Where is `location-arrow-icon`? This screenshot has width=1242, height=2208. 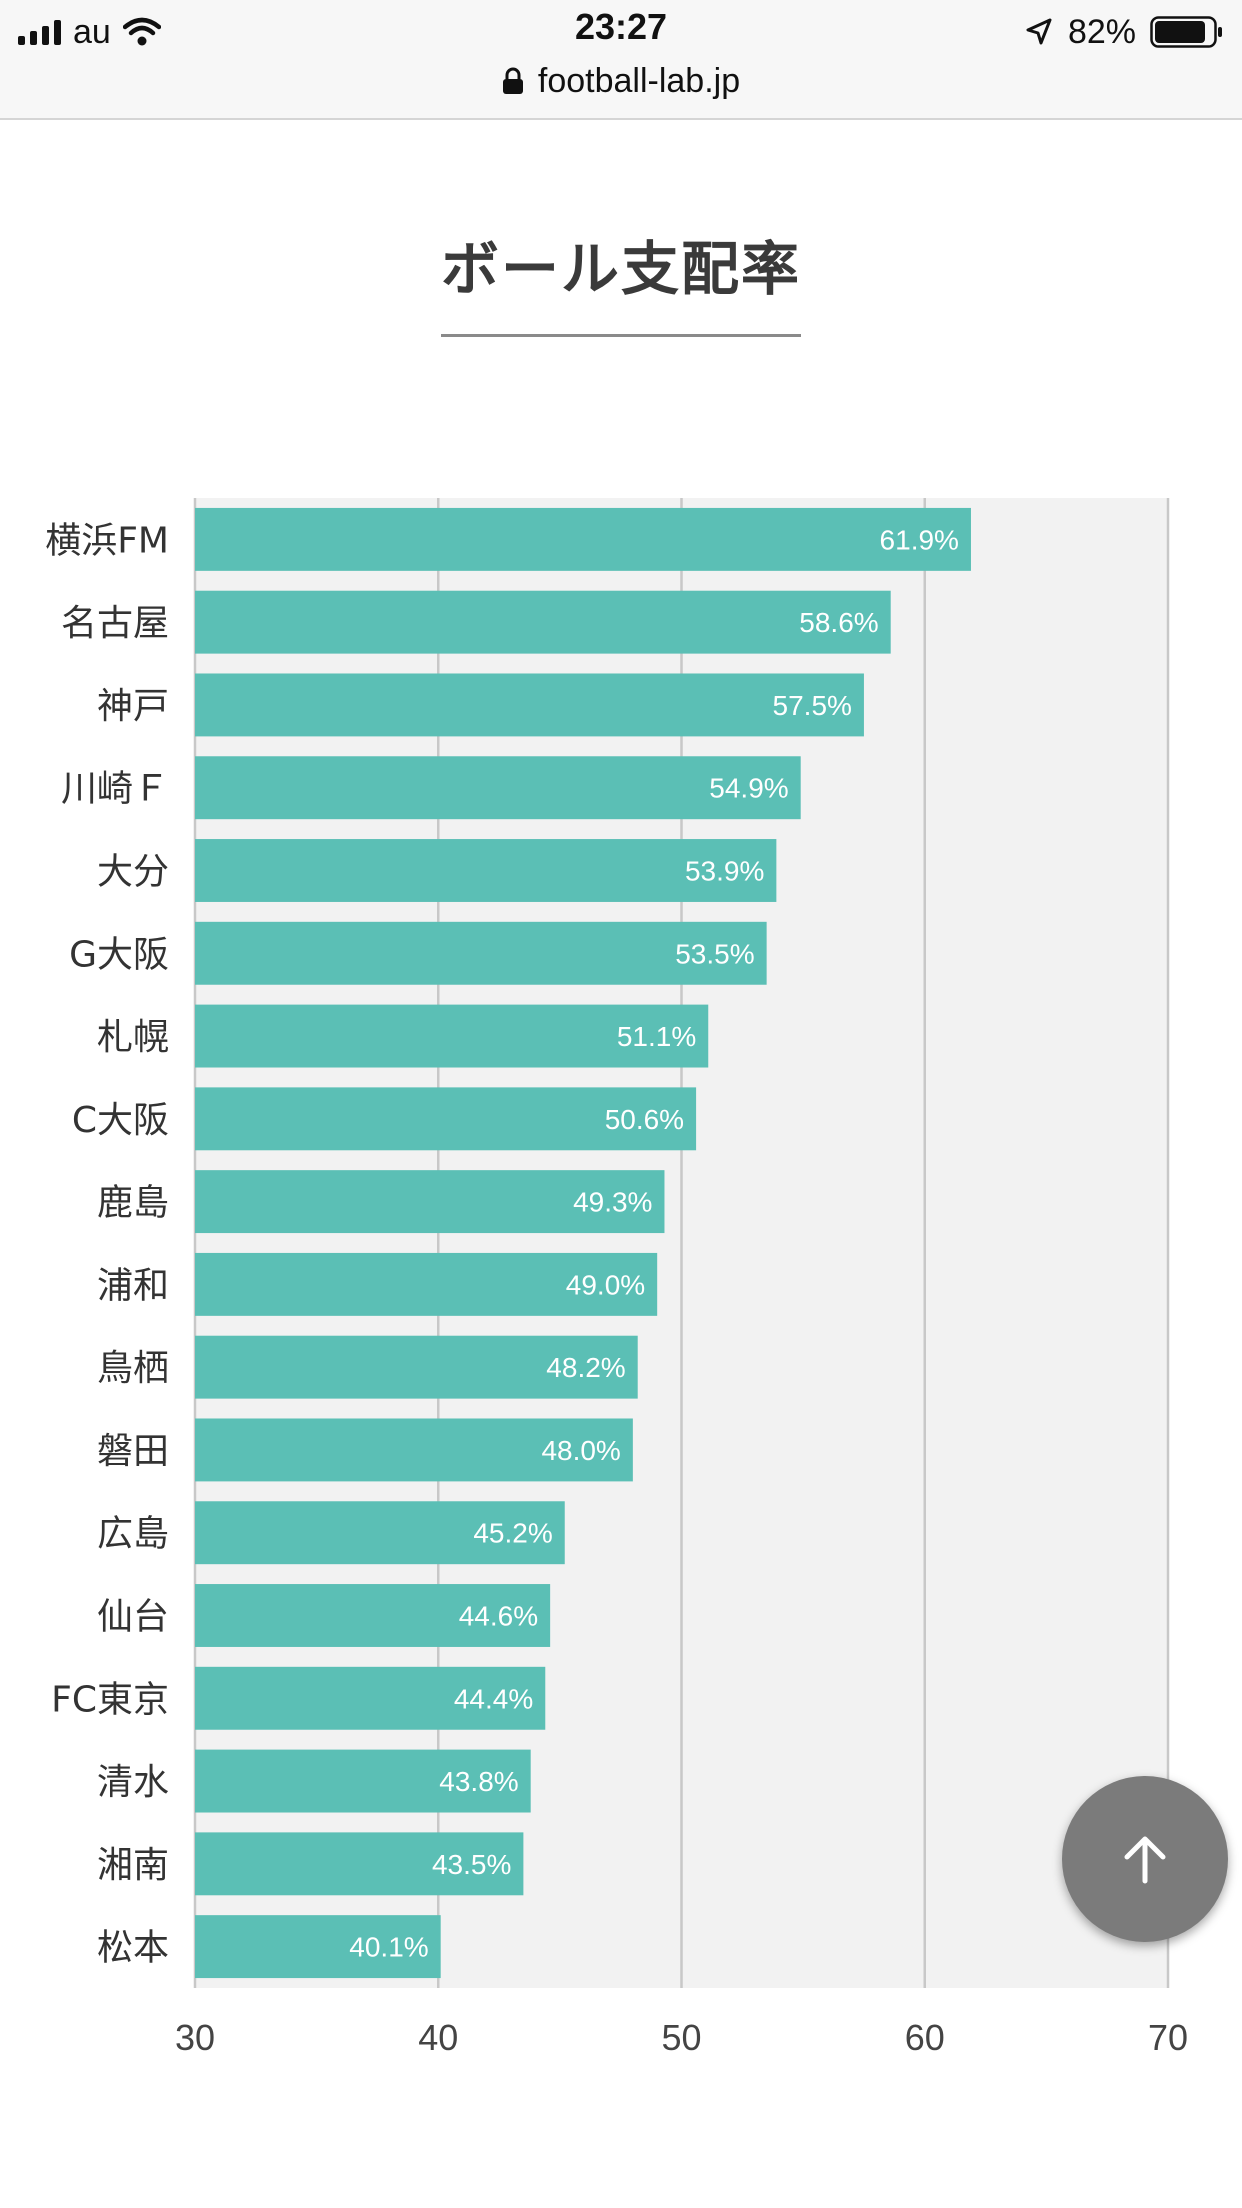 location-arrow-icon is located at coordinates (1039, 31).